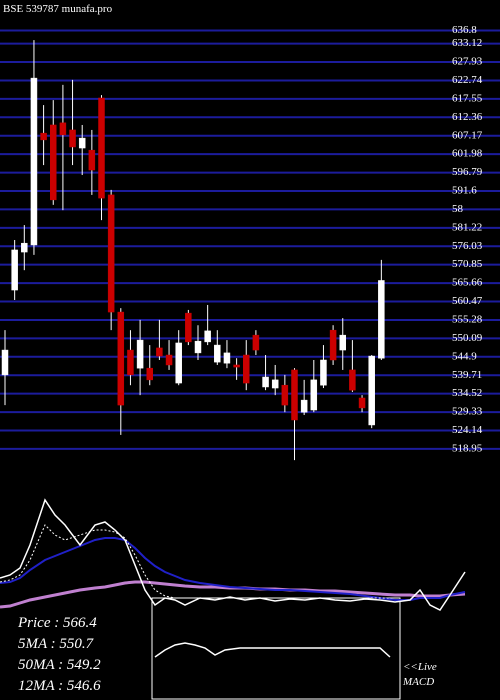 This screenshot has height=700, width=500. Describe the element at coordinates (467, 117) in the screenshot. I see `y-tick-label: 612.36` at that location.